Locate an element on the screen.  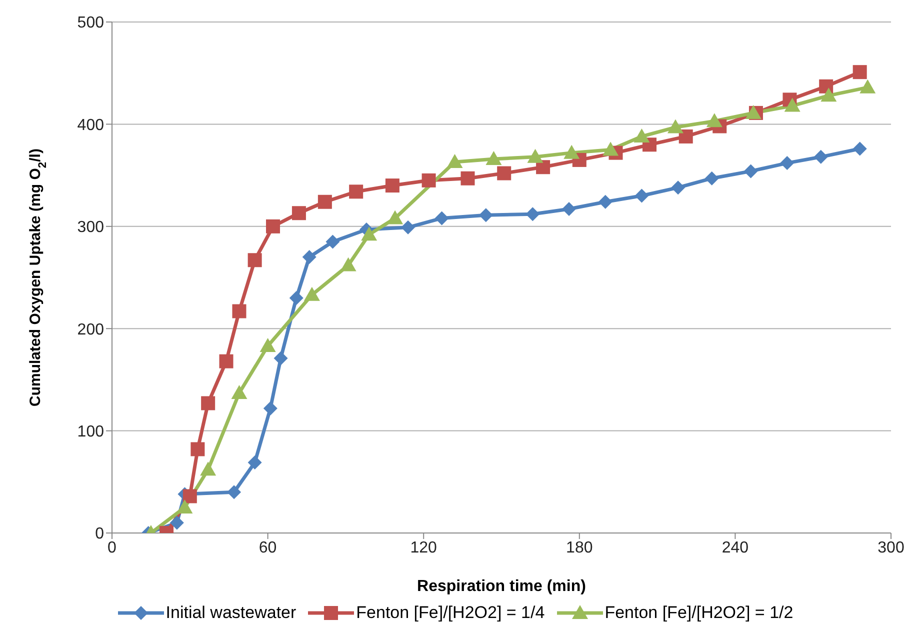
y-tick-label: 100 is located at coordinates (90, 431).